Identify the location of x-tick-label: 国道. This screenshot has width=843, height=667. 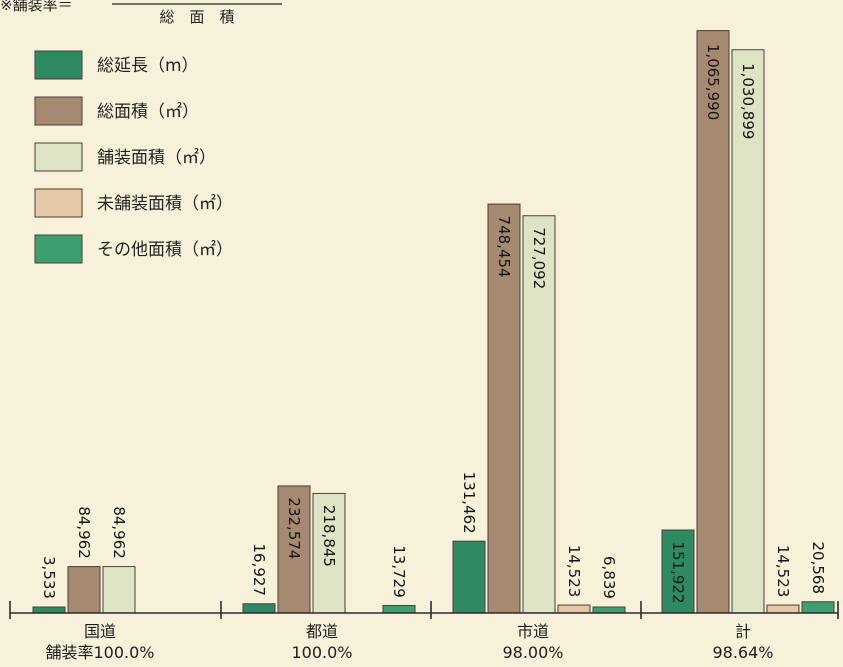
(100, 631).